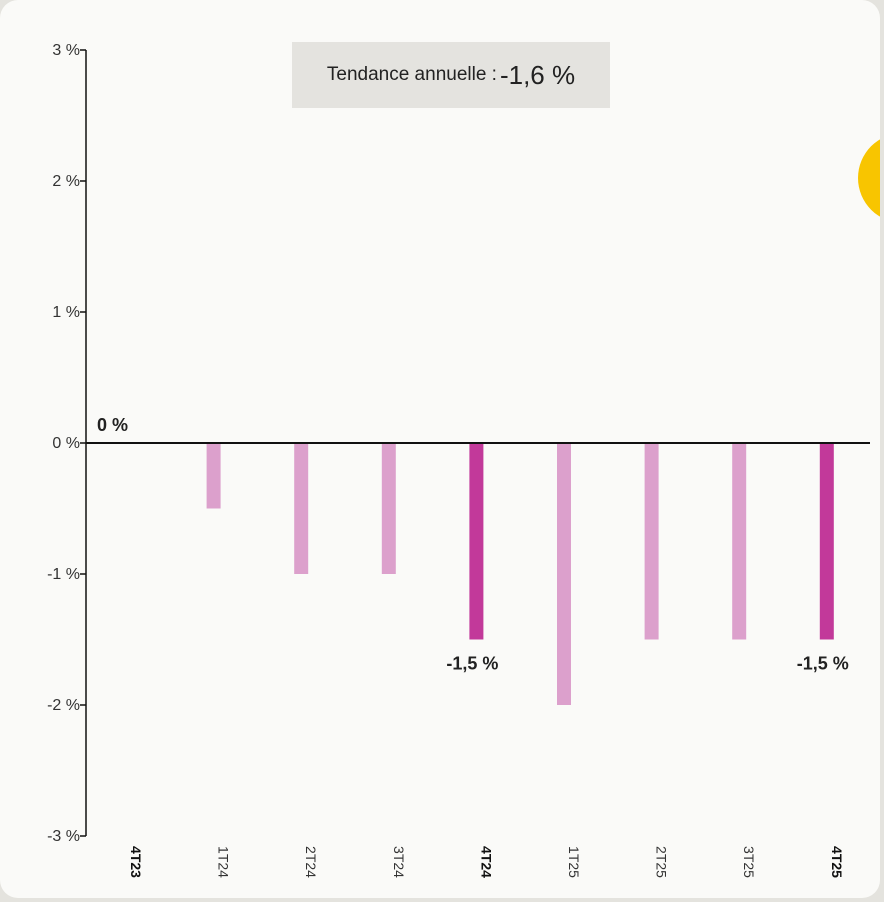 The image size is (884, 902). Describe the element at coordinates (574, 862) in the screenshot. I see `x-tick-label: 1T25` at that location.